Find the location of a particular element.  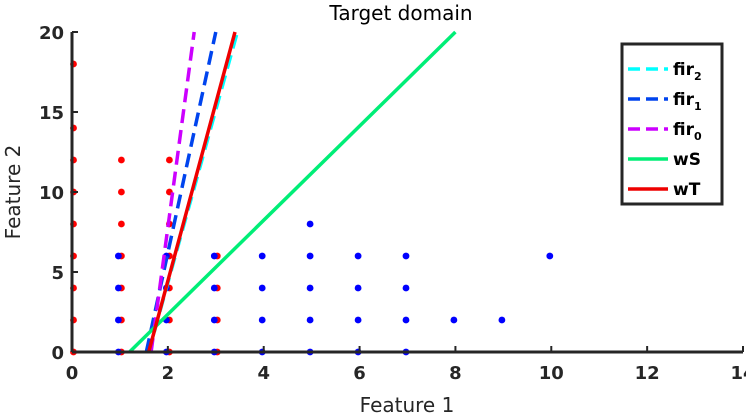

legend-label-3: wS is located at coordinates (687, 160).